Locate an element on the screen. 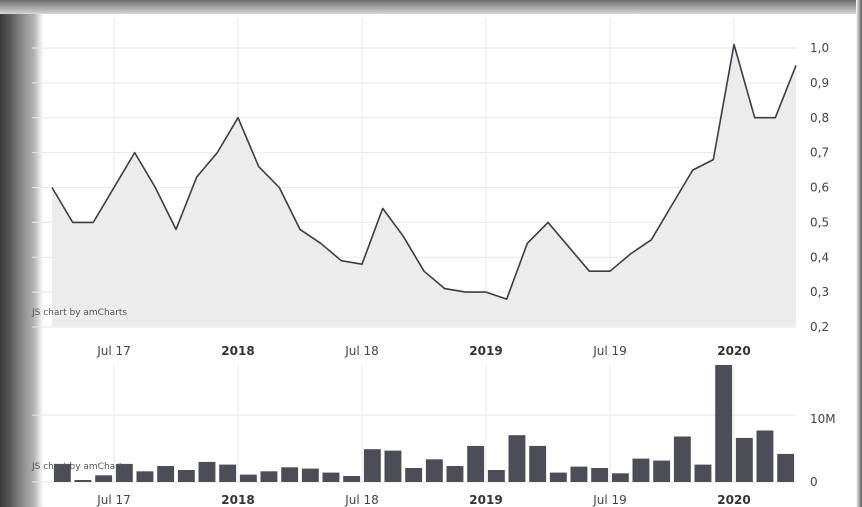 The height and width of the screenshot is (507, 862). volume-x-tick-label: 2018 is located at coordinates (237, 500).